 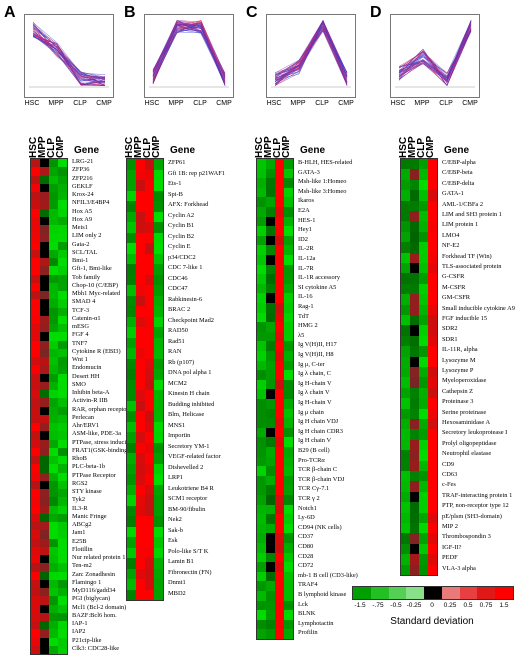 What do you see at coordinates (175, 477) in the screenshot?
I see `gene-label: LRP1` at bounding box center [175, 477].